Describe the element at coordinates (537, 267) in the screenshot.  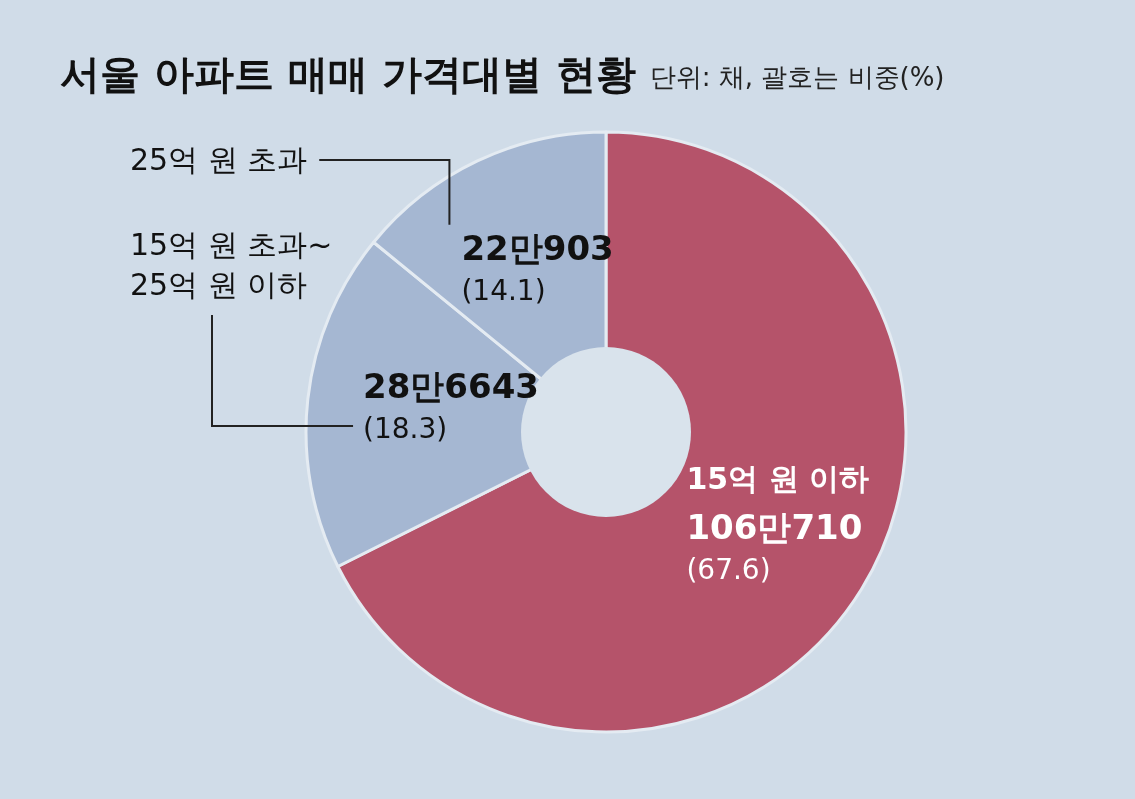
I see `data-label: 22만903 (14.1)` at that location.